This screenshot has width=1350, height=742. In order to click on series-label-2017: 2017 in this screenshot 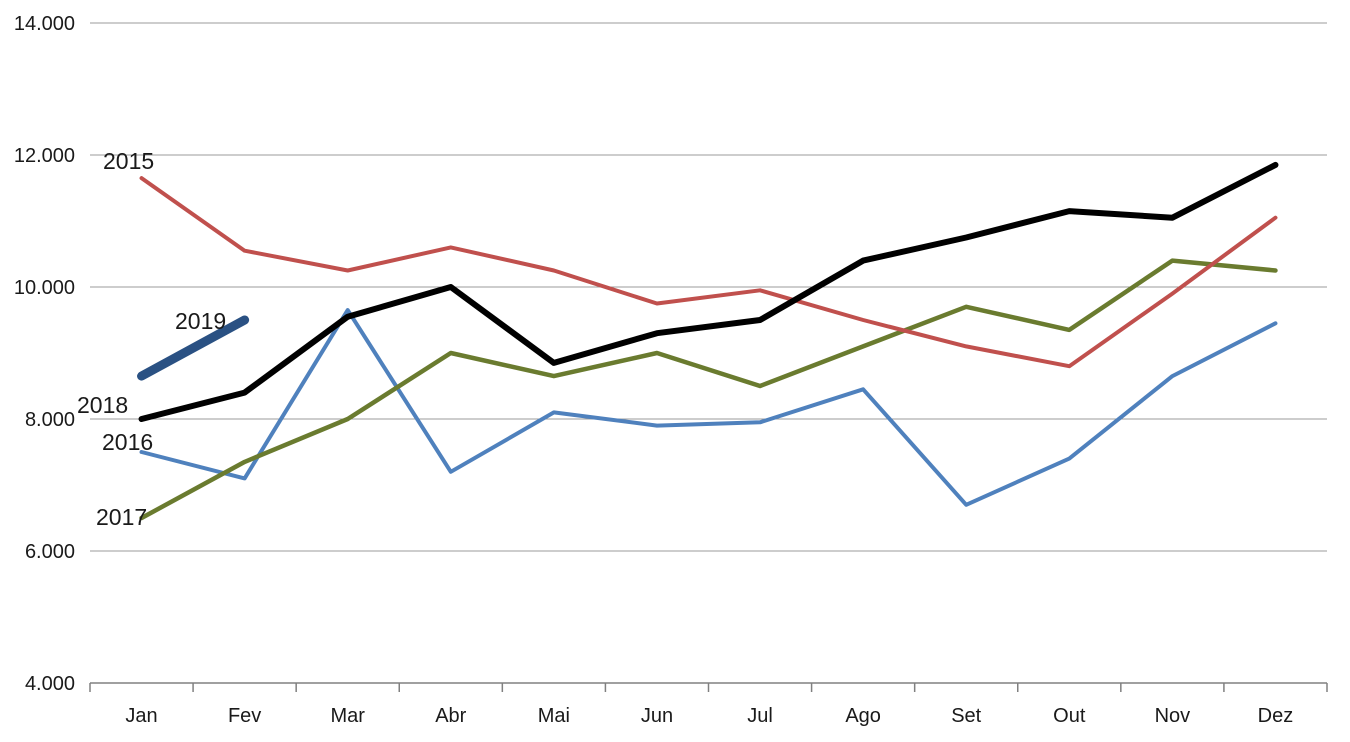, I will do `click(121, 517)`.